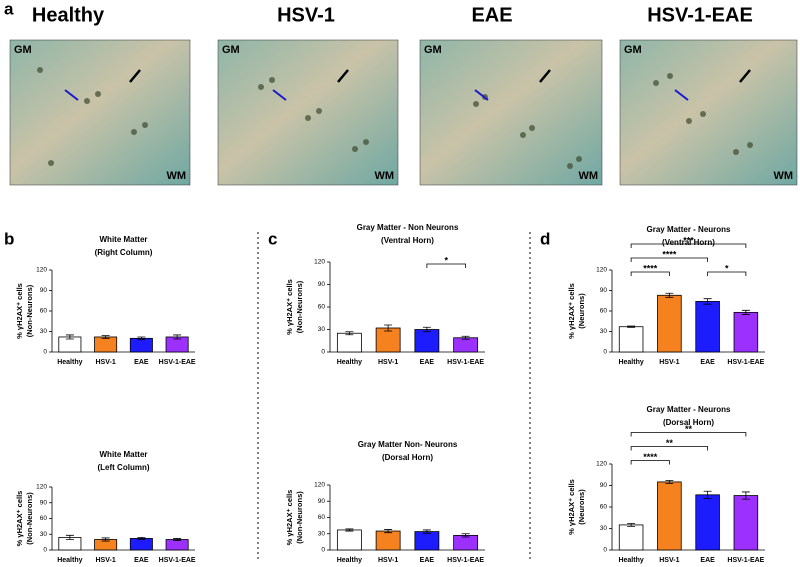 The image size is (800, 567). What do you see at coordinates (124, 467) in the screenshot?
I see `chart-subtitle: (Left Column)` at bounding box center [124, 467].